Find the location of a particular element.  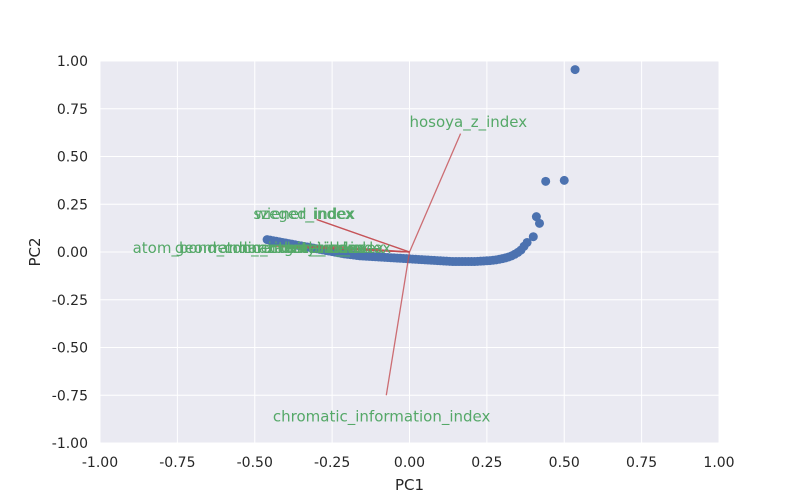

y-axis-label: PC2 is located at coordinates (35, 251).